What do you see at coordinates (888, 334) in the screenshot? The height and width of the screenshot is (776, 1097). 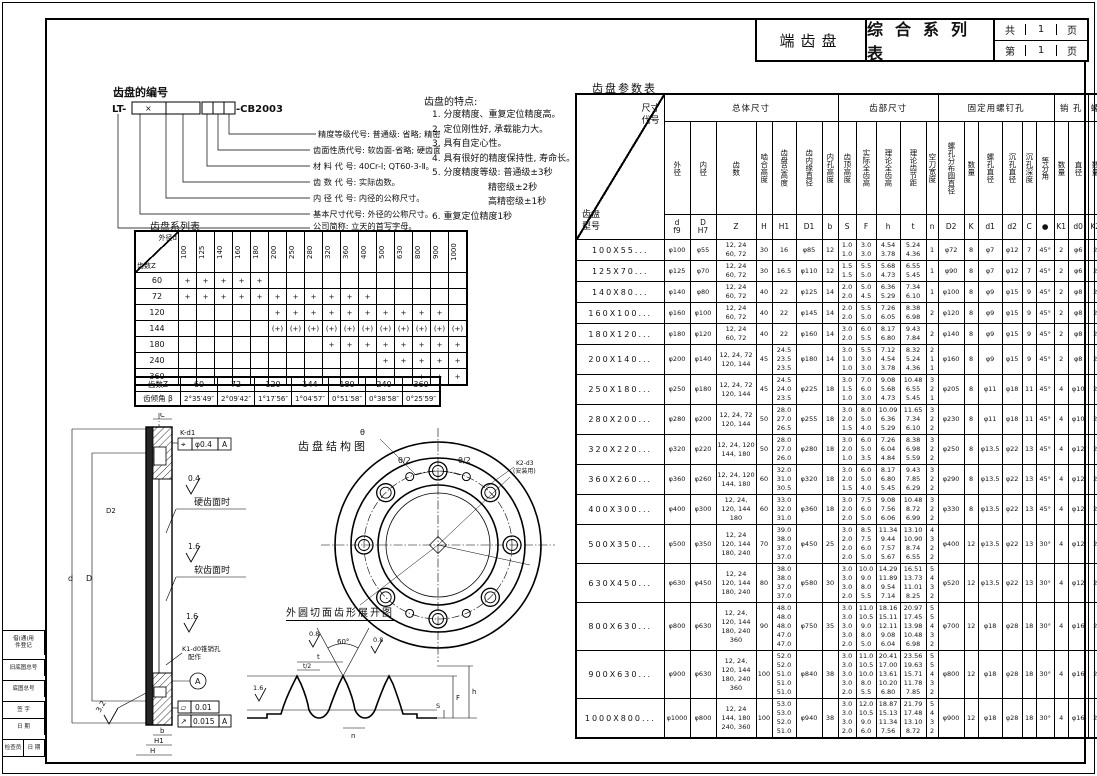 I see `params-value-cell: 8.17 6.80` at bounding box center [888, 334].